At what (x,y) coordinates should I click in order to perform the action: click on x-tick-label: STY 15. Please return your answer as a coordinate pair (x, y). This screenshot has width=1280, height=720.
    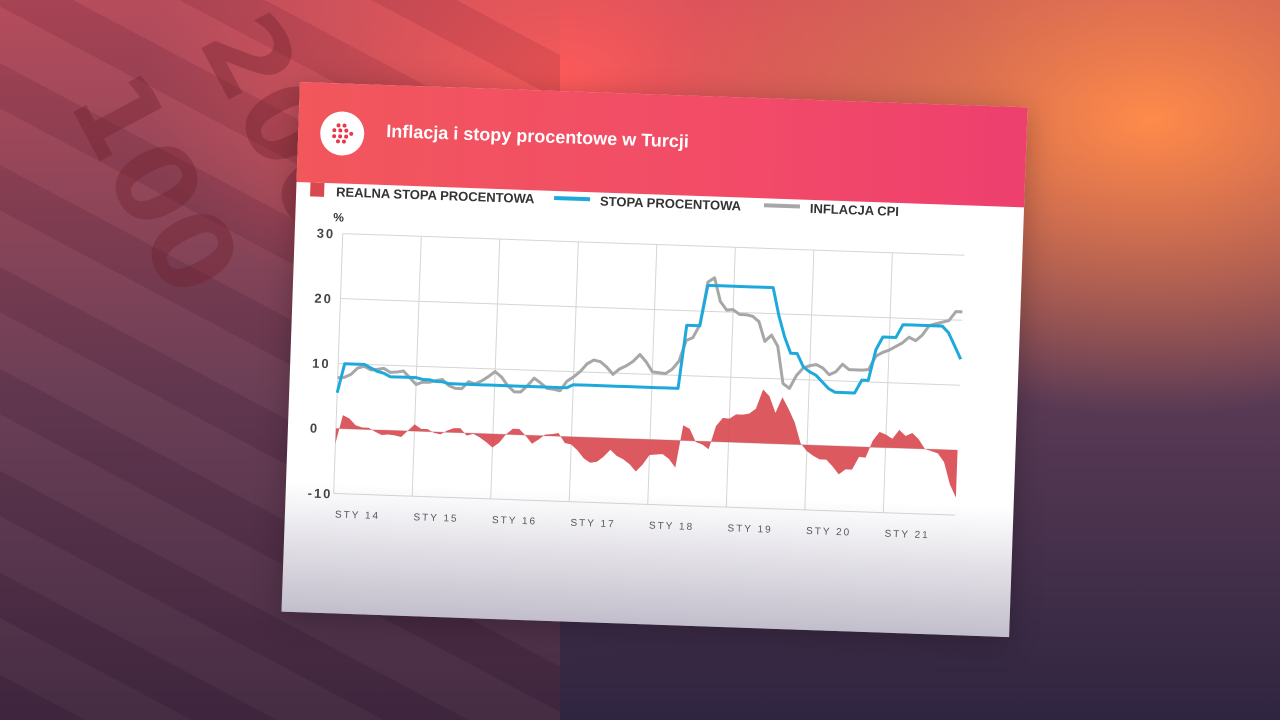
    Looking at the image, I should click on (436, 518).